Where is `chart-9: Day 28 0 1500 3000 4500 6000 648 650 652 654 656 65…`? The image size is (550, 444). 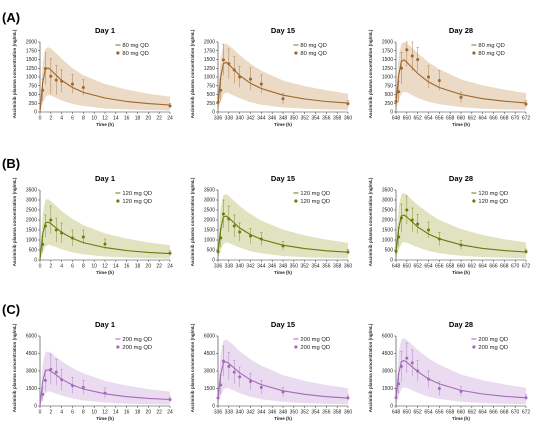 chart-9: Day 28 0 1500 3000 4500 6000 648 650 652 654 656 65… is located at coordinates (449, 370).